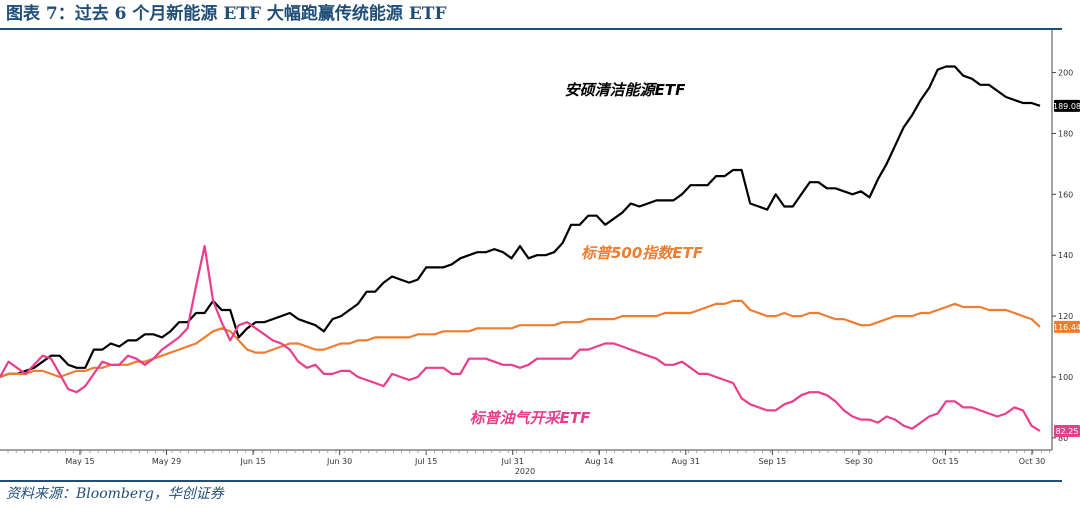 The width and height of the screenshot is (1080, 508). I want to click on x-tick-label: May 29, so click(166, 461).